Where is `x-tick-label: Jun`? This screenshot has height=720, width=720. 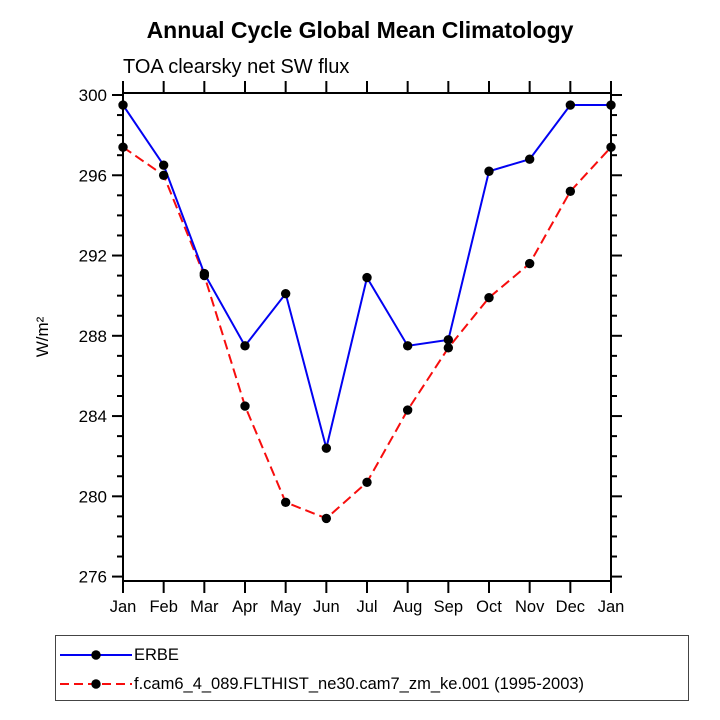 x-tick-label: Jun is located at coordinates (326, 607).